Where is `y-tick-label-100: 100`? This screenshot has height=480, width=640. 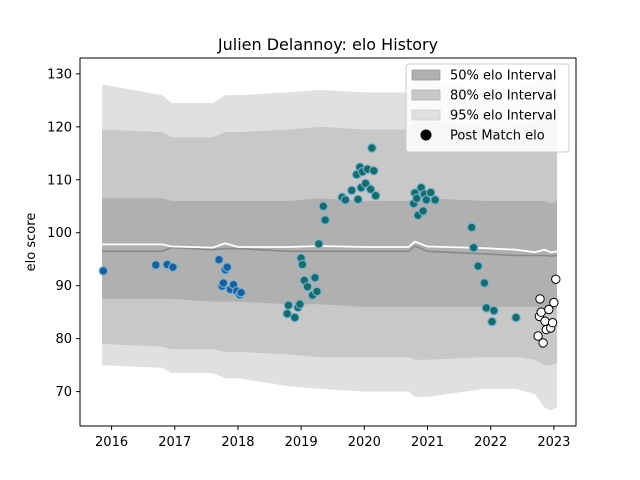
y-tick-label-100: 100 is located at coordinates (59, 233).